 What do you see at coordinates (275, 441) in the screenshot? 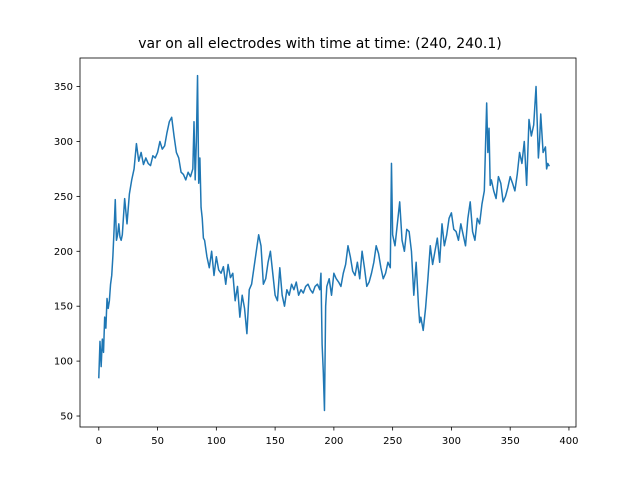
I see `x-tick-label: 150` at bounding box center [275, 441].